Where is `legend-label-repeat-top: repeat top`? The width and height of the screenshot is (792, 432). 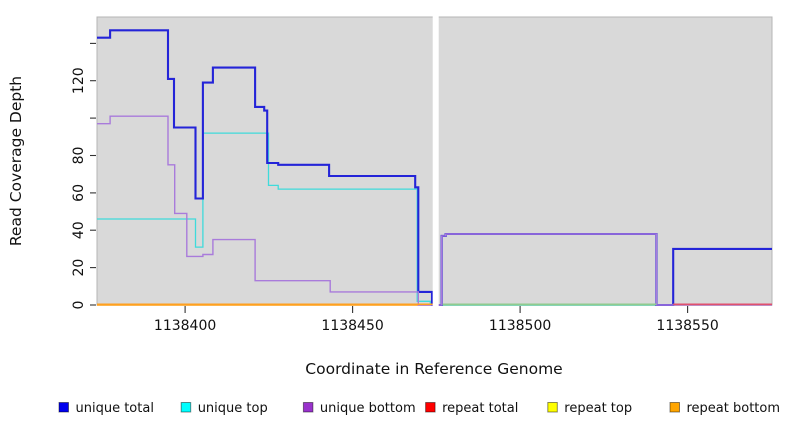
legend-label-repeat-top: repeat top is located at coordinates (598, 408).